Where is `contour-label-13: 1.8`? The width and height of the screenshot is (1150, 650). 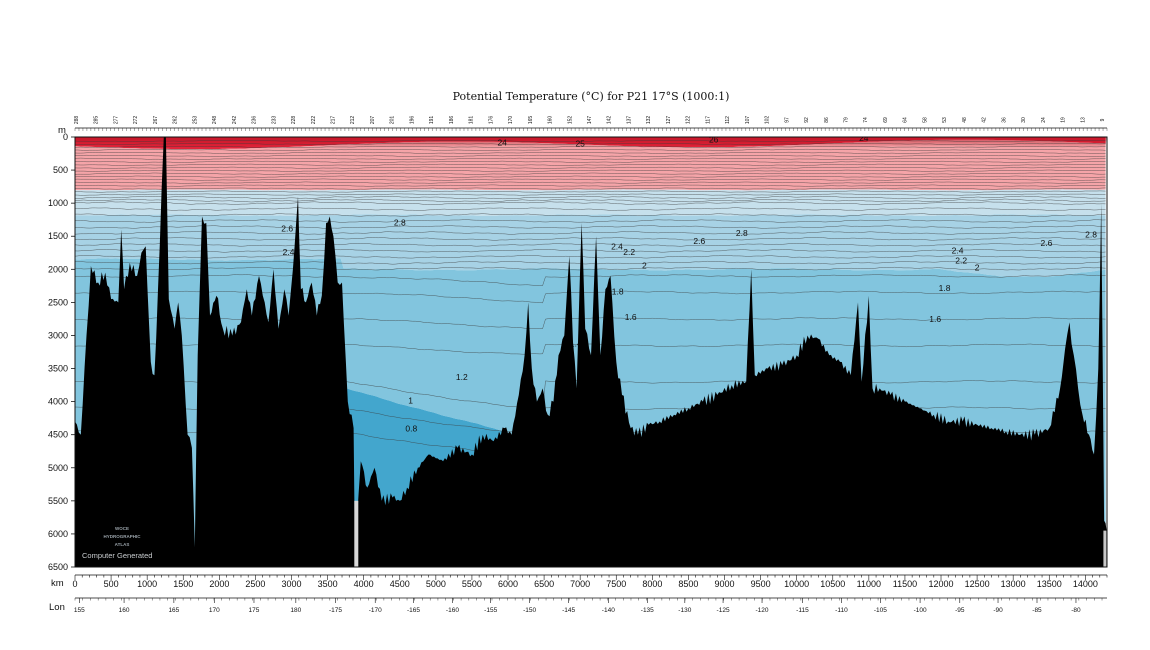
contour-label-13: 1.8 is located at coordinates (618, 291).